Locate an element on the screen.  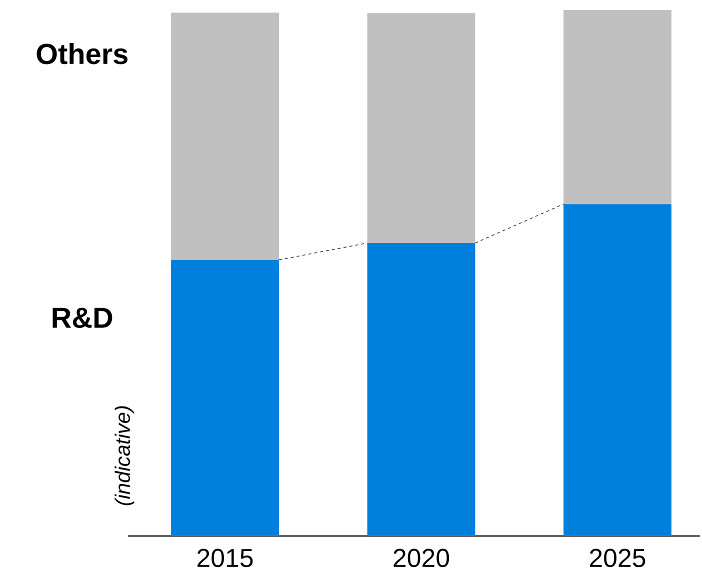
series-label: Others is located at coordinates (82, 53).